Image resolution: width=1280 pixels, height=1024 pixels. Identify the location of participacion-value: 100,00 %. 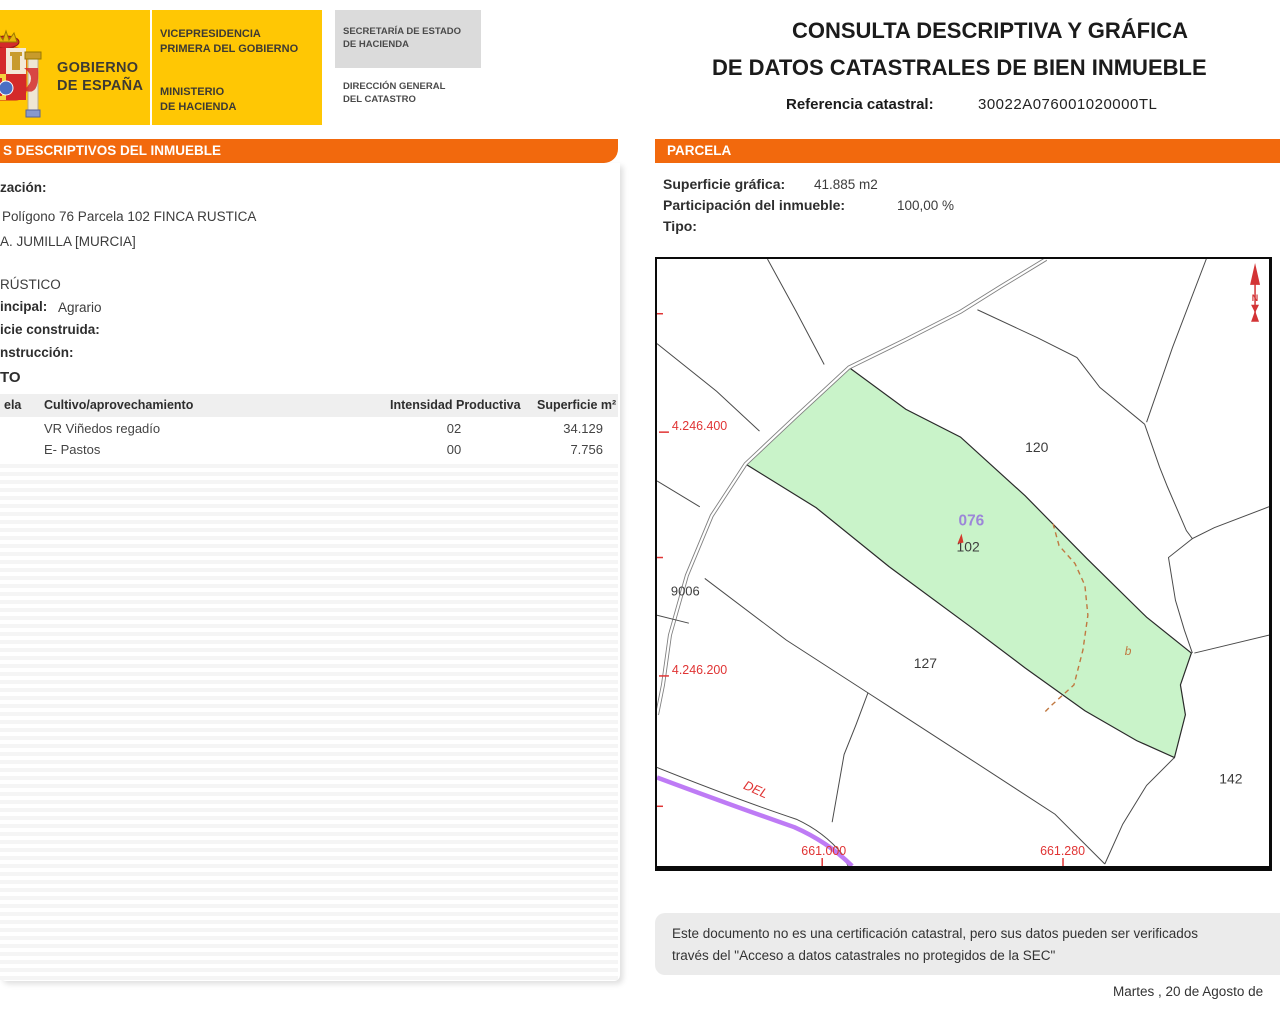
(926, 205).